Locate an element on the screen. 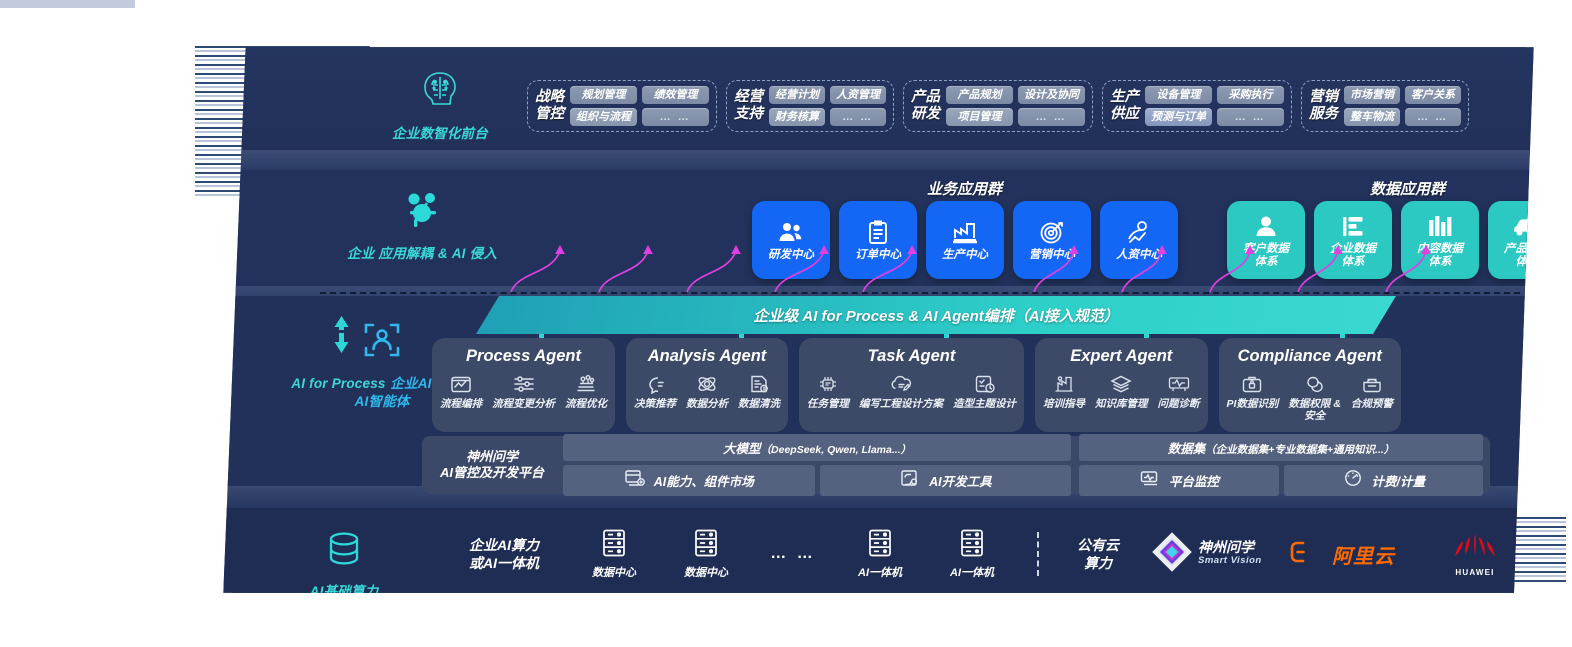  capability: 合规预警 is located at coordinates (1372, 391).